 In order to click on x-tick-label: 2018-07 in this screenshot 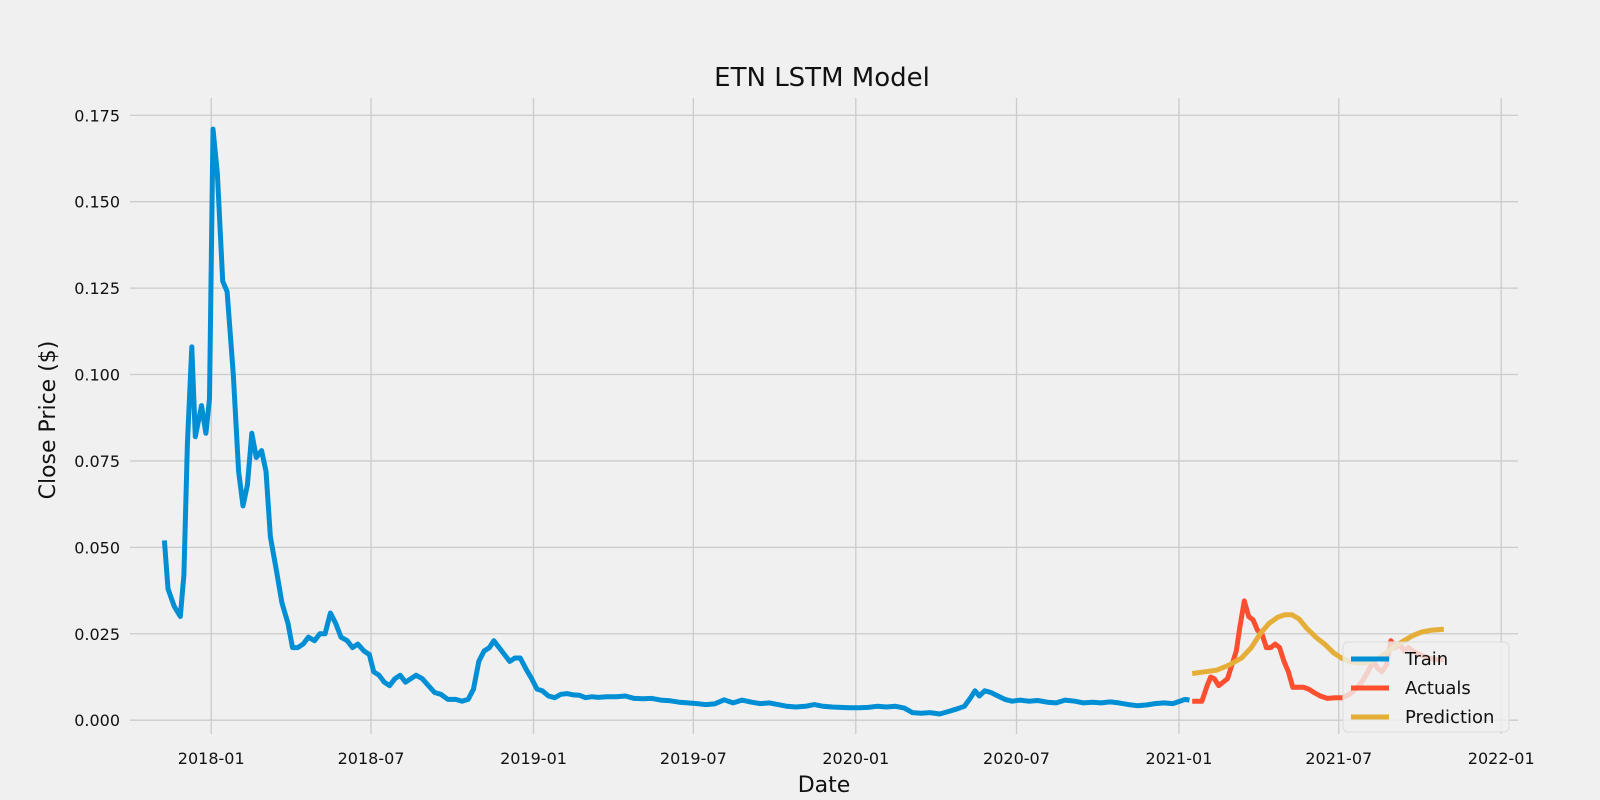, I will do `click(371, 758)`.